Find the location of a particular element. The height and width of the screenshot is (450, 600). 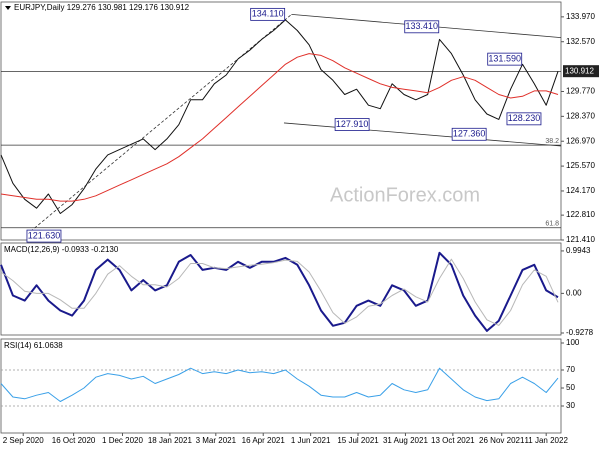

annotation-label: 134.110 is located at coordinates (268, 14).